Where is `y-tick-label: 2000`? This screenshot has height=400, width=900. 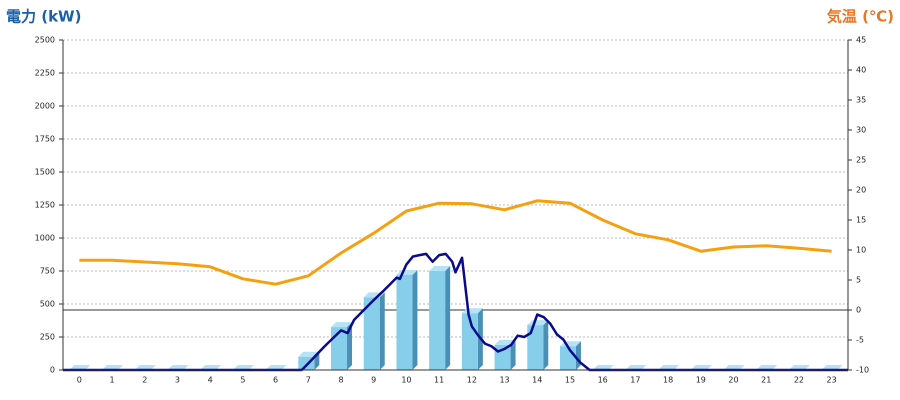
y-tick-label: 2000 is located at coordinates (45, 106).